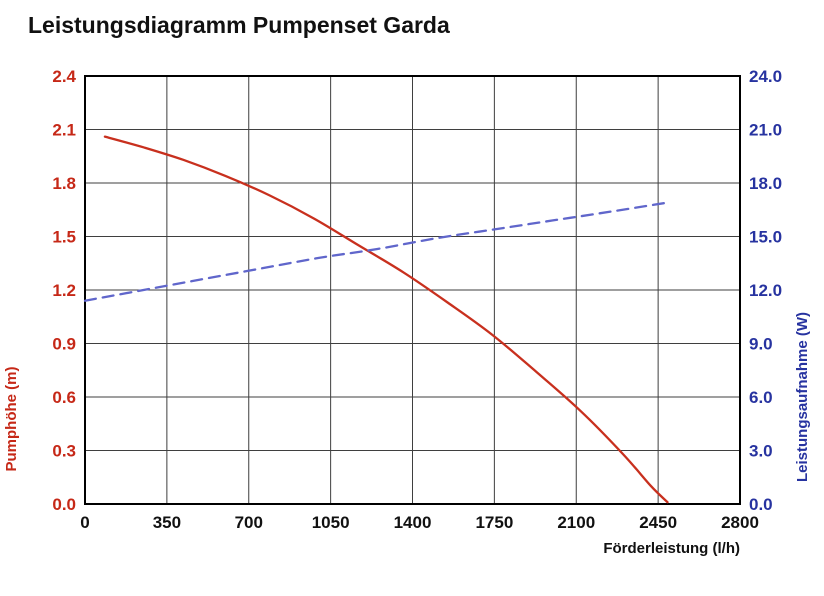 This screenshot has width=824, height=596. I want to click on x-axis-tick: 1400, so click(413, 522).